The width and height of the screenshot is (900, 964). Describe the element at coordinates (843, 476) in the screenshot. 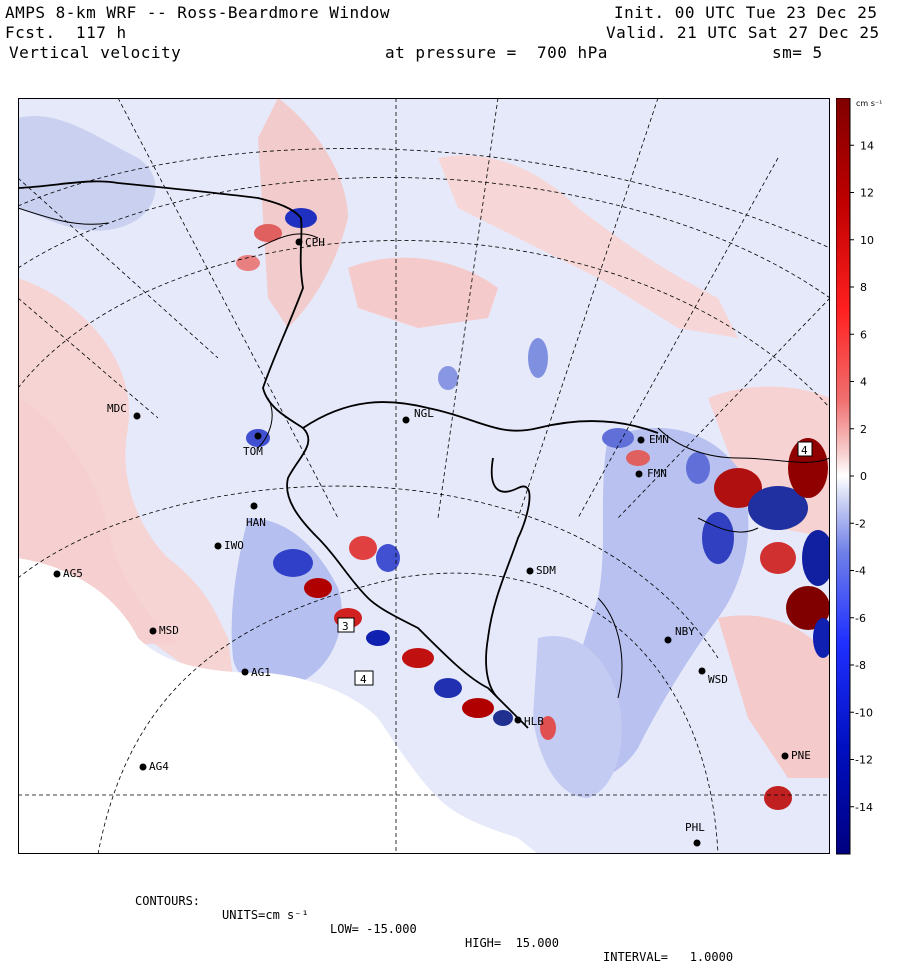

I see `colorbar-ramp` at that location.